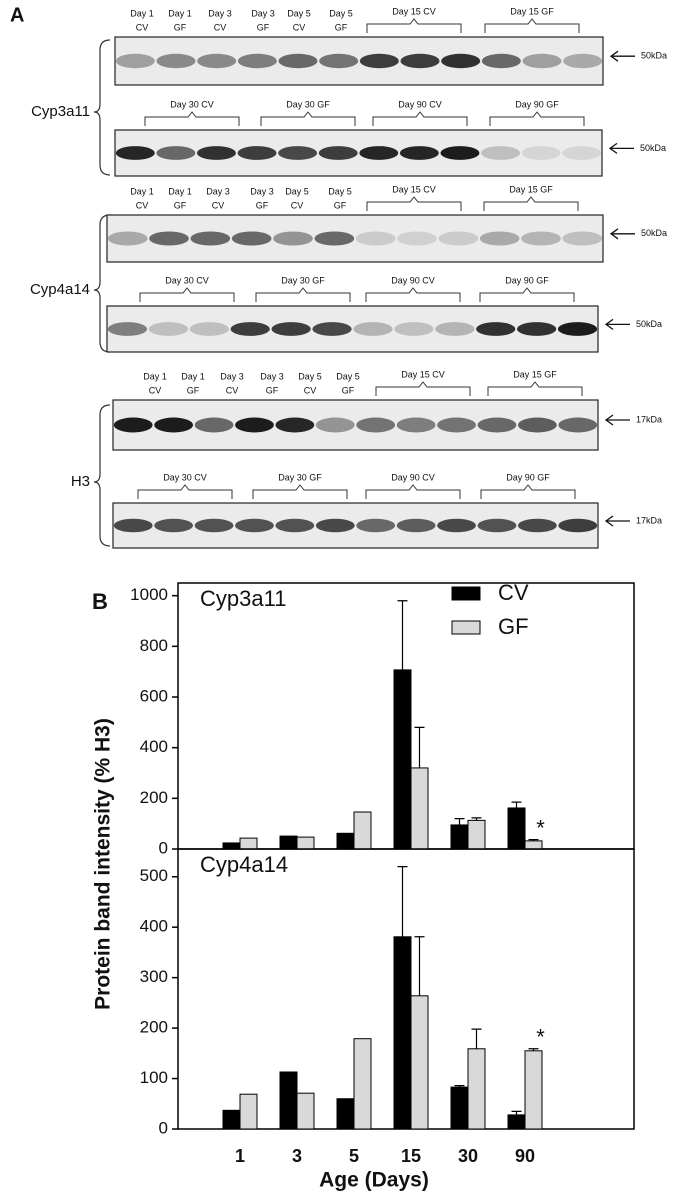  I want to click on panel-label: B, so click(100, 601).